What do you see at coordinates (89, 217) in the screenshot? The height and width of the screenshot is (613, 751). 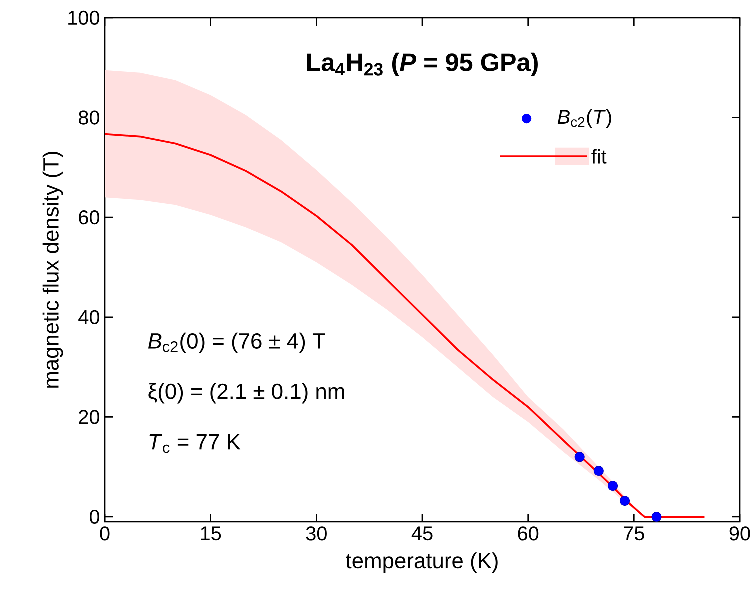 I see `y-tick-label: 60` at bounding box center [89, 217].